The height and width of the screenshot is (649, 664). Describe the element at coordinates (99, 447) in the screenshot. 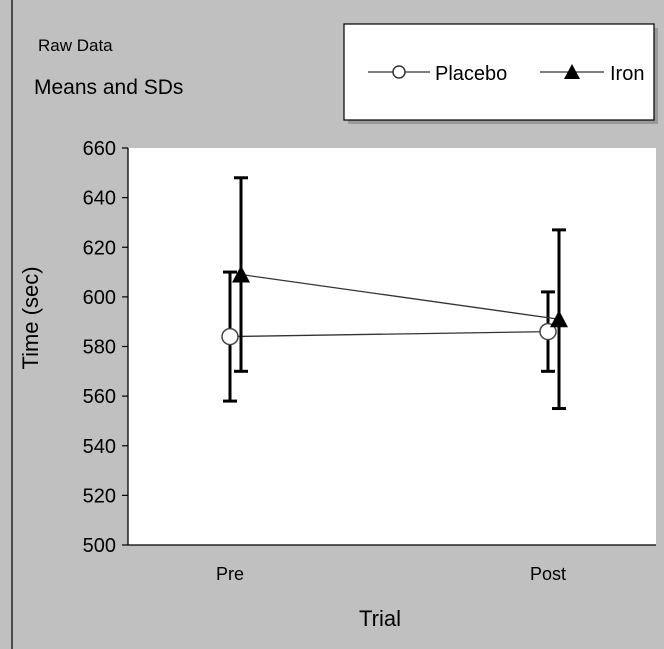

I see `y-tick-label-540: 540` at that location.